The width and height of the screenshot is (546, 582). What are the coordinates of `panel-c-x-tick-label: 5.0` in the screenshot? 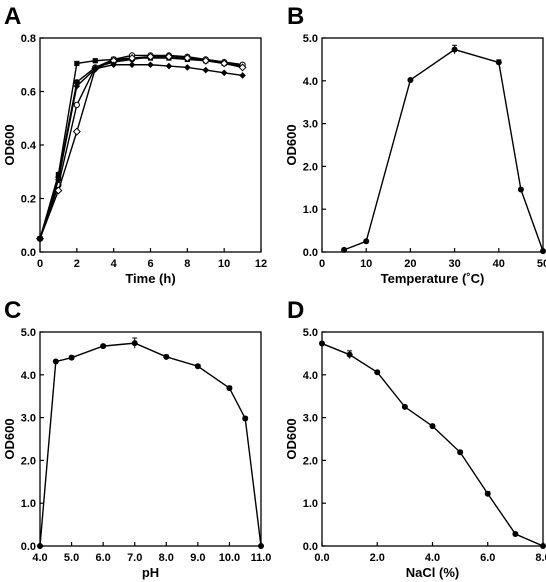 It's located at (71, 558).